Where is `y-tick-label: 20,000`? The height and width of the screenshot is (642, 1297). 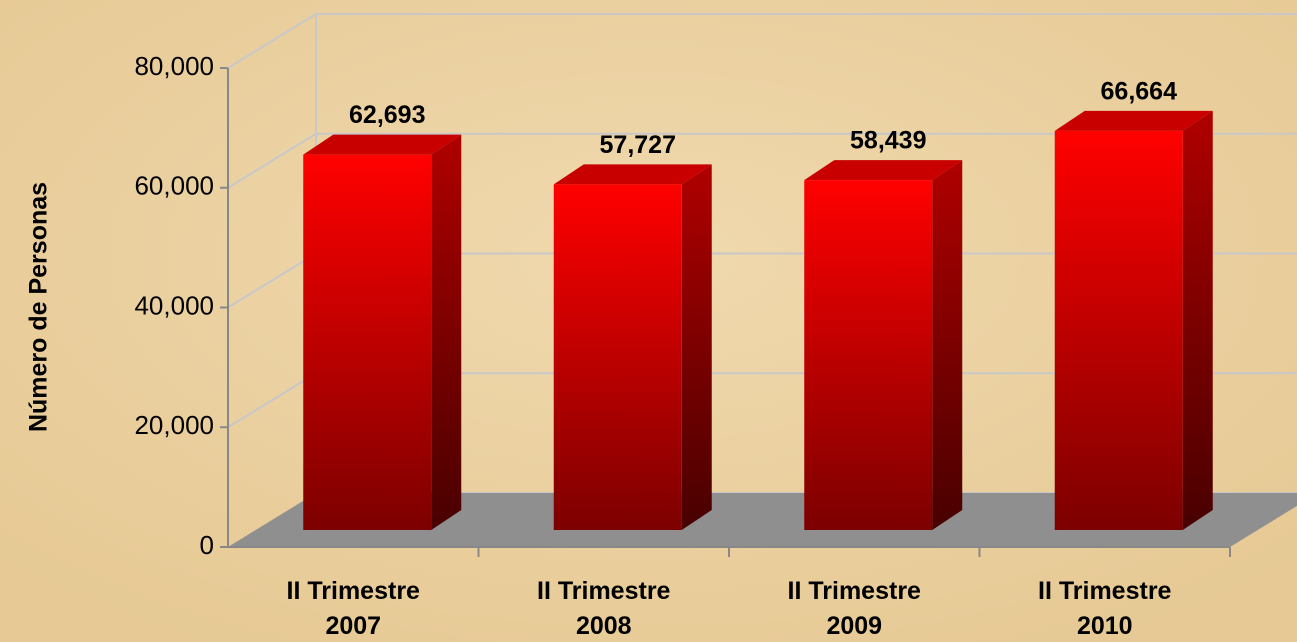 y-tick-label: 20,000 is located at coordinates (174, 425).